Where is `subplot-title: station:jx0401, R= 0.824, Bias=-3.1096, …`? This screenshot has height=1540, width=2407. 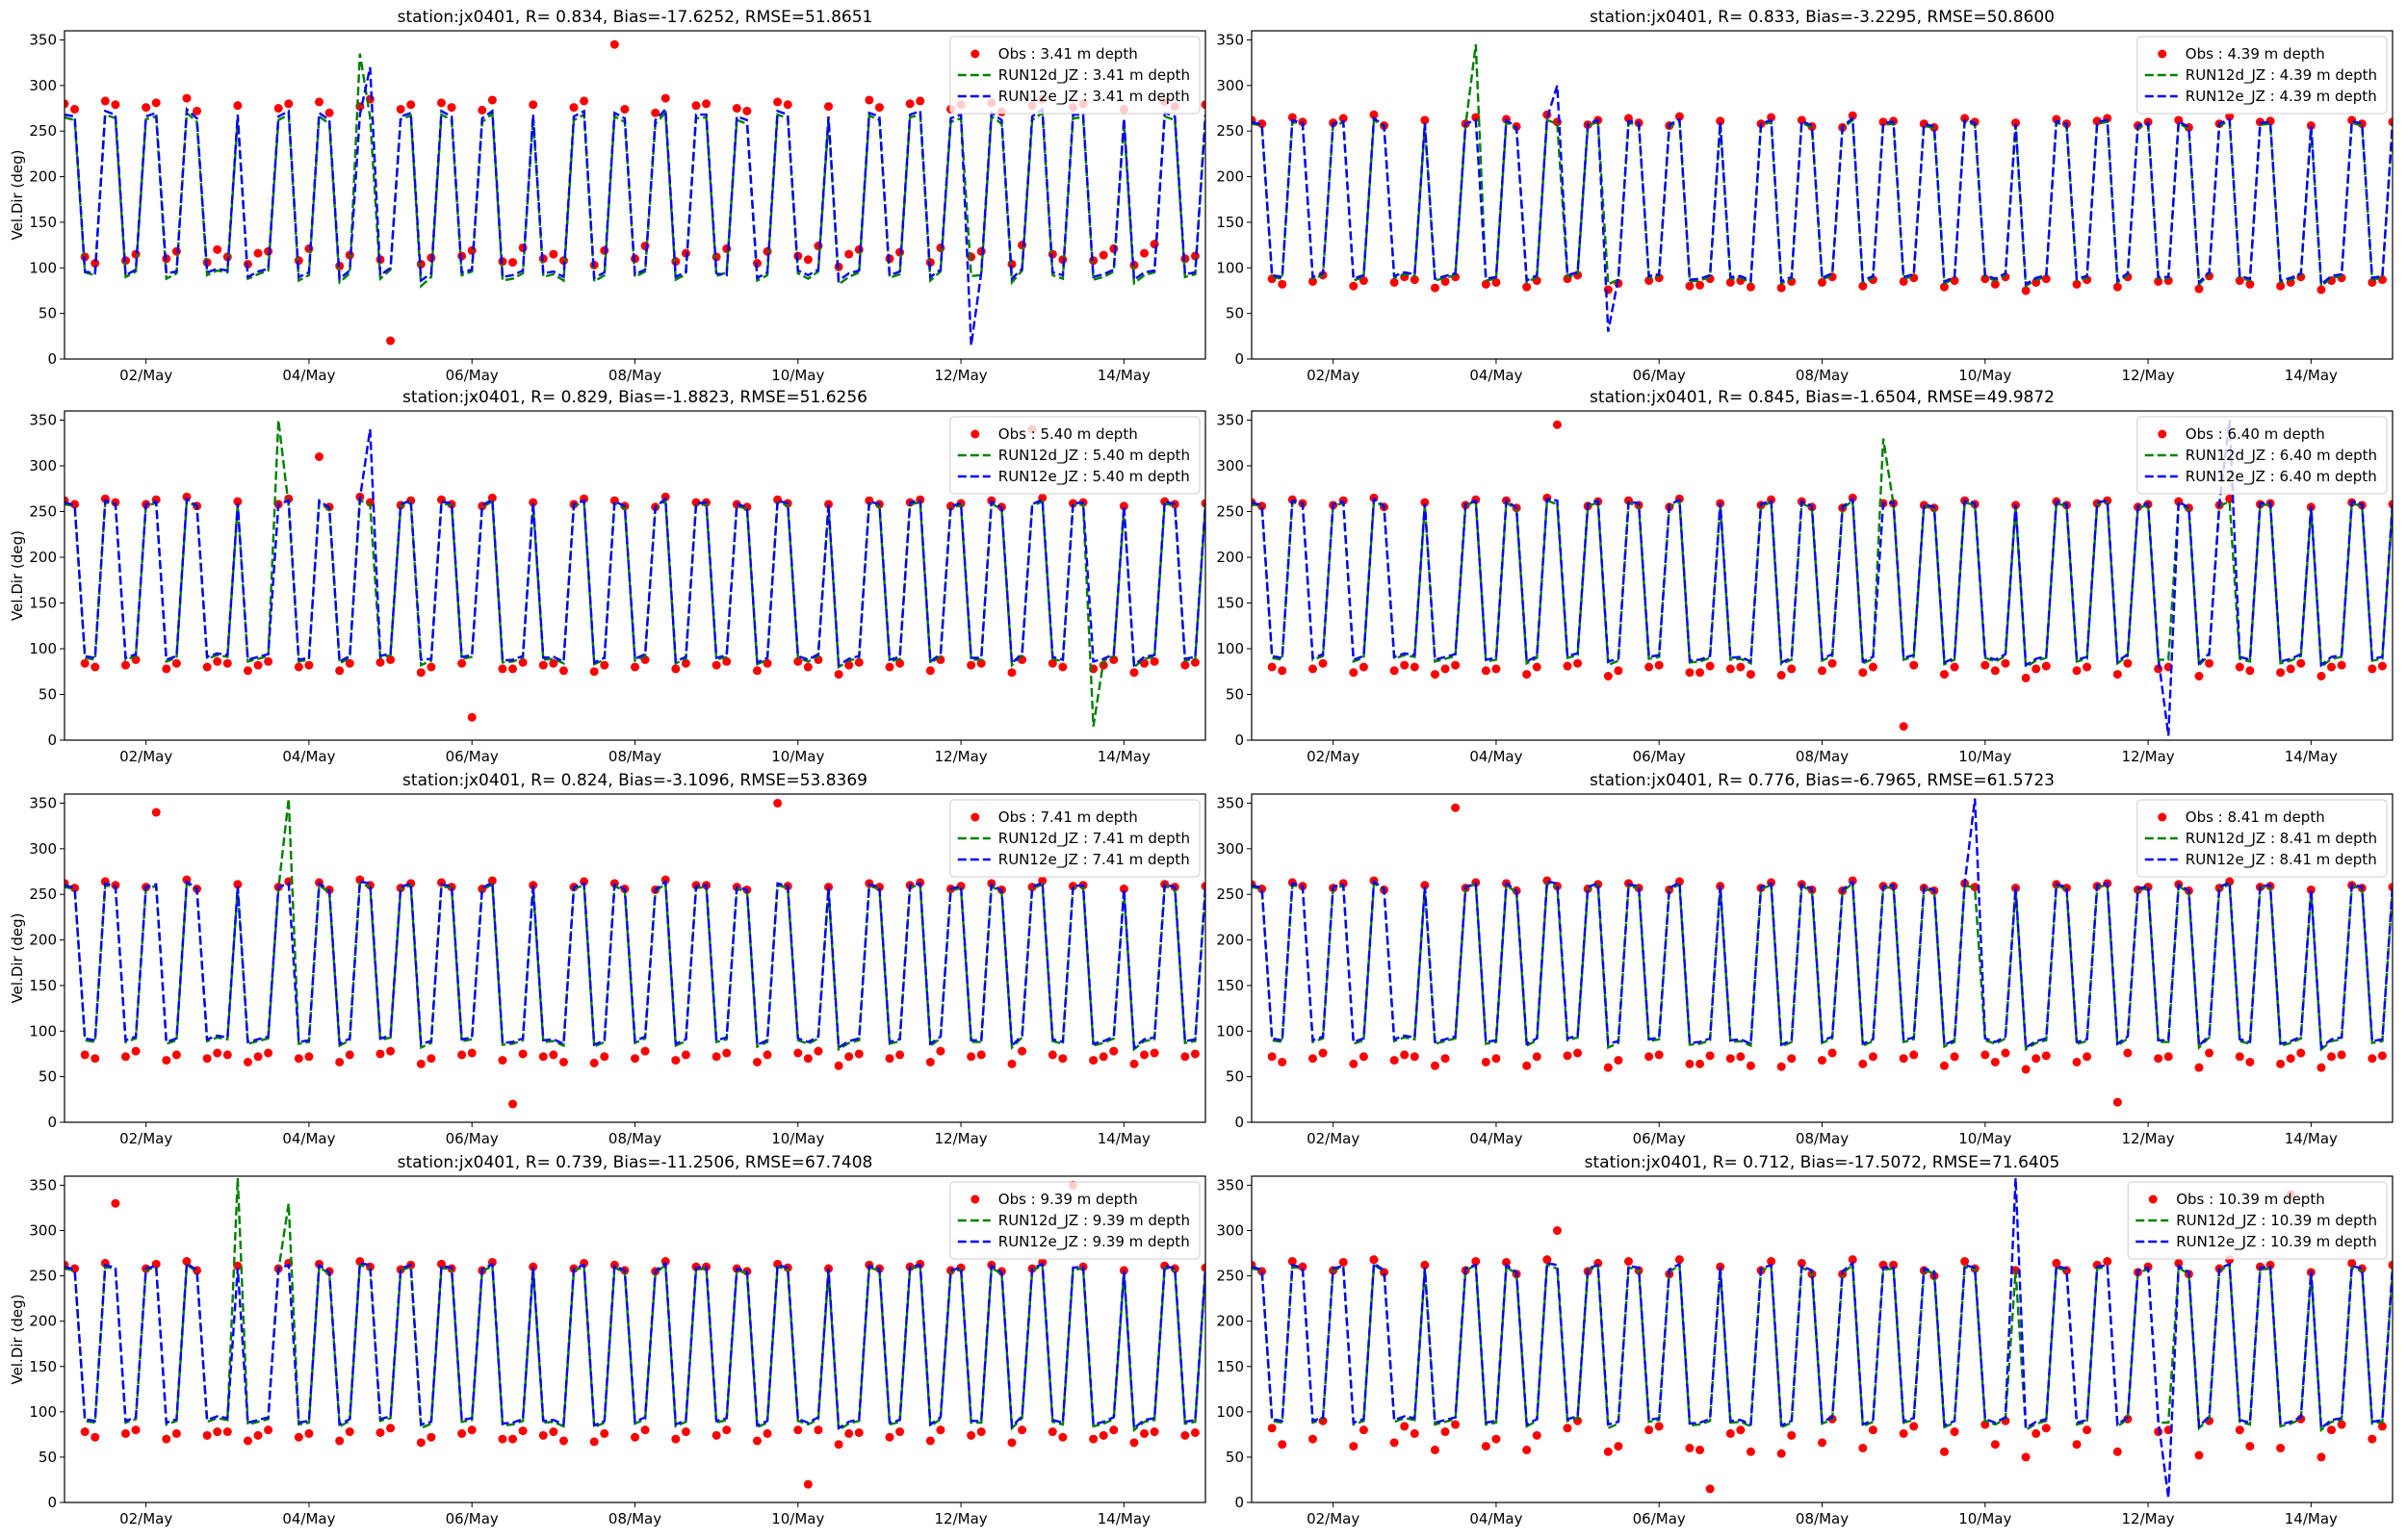 subplot-title: station:jx0401, R= 0.824, Bias=-3.1096, … is located at coordinates (634, 780).